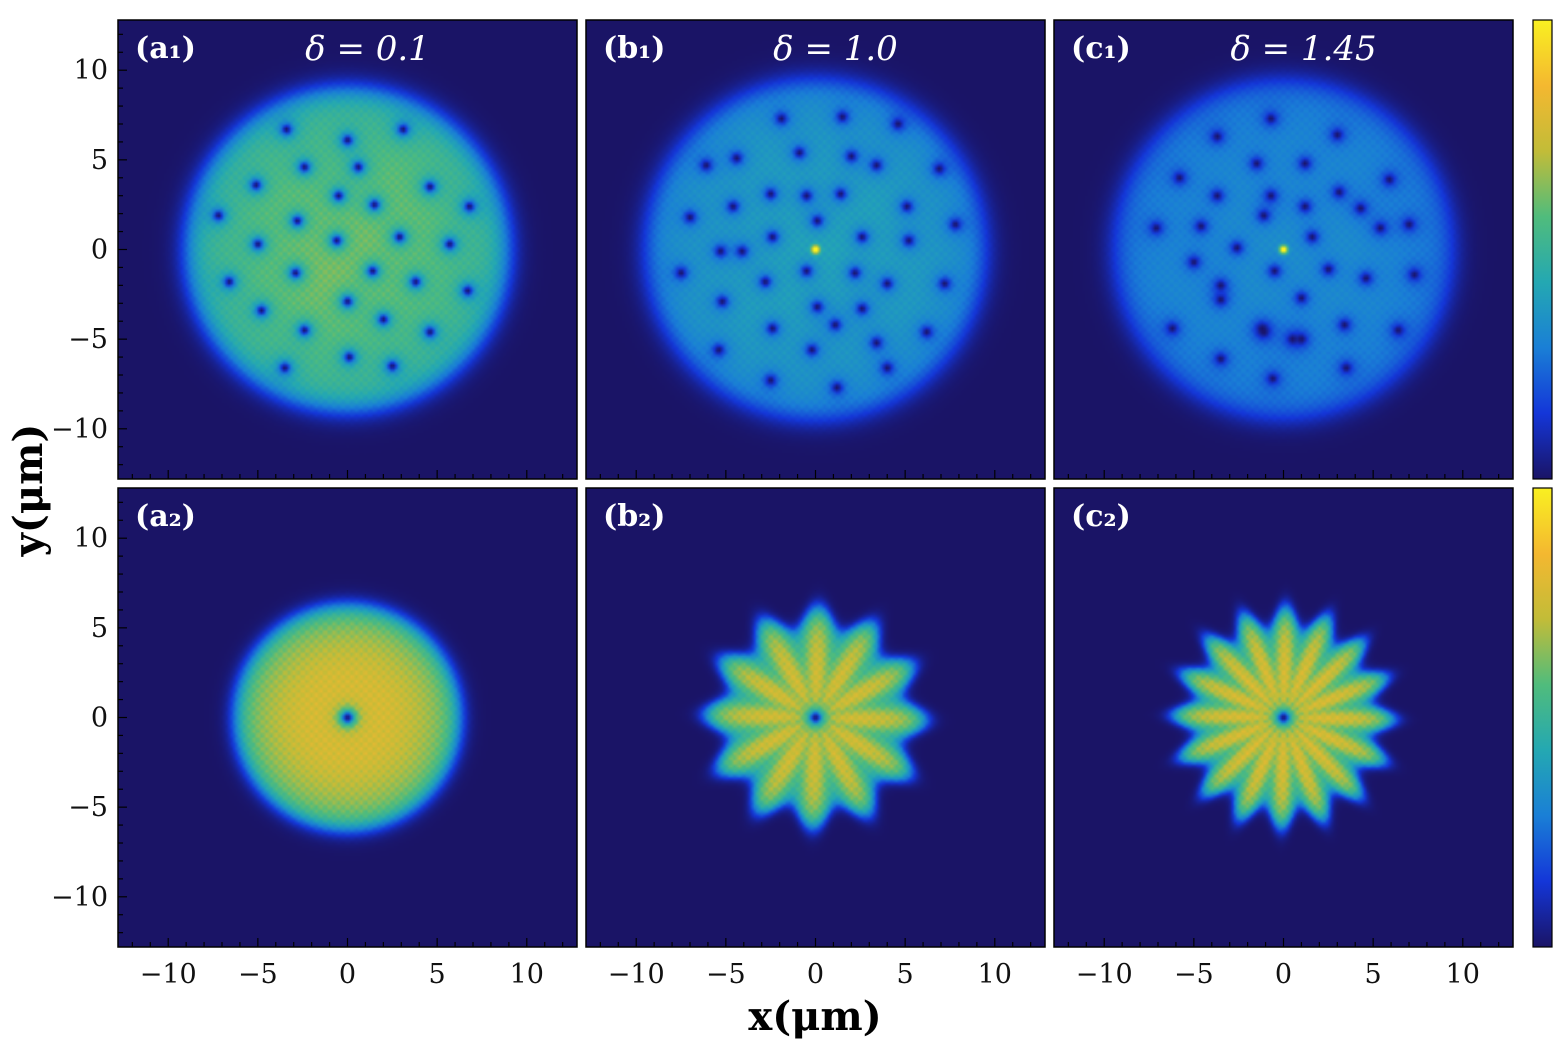 Image resolution: width=1560 pixels, height=1040 pixels. What do you see at coordinates (1101, 516) in the screenshot?
I see `panel-label: (c₂)` at bounding box center [1101, 516].